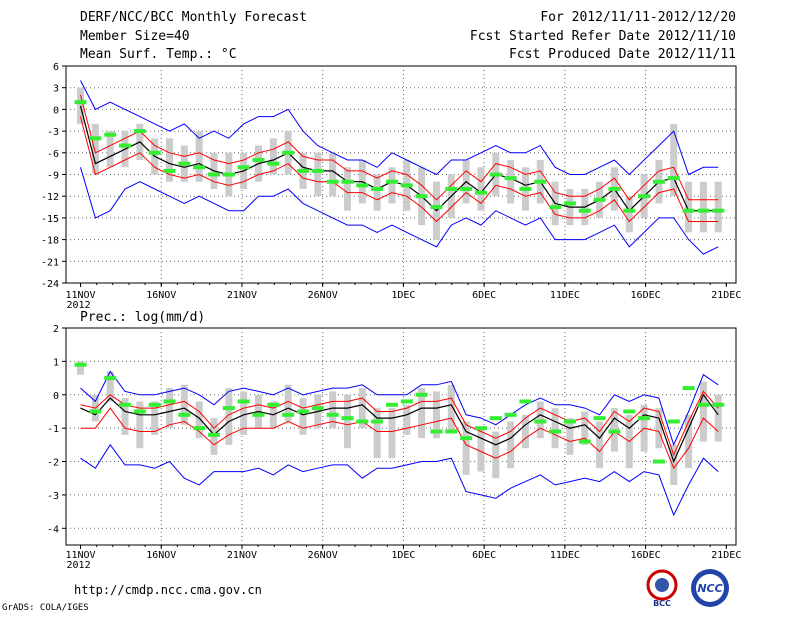  I want to click on y-tick-label: -6, so click(53, 154).